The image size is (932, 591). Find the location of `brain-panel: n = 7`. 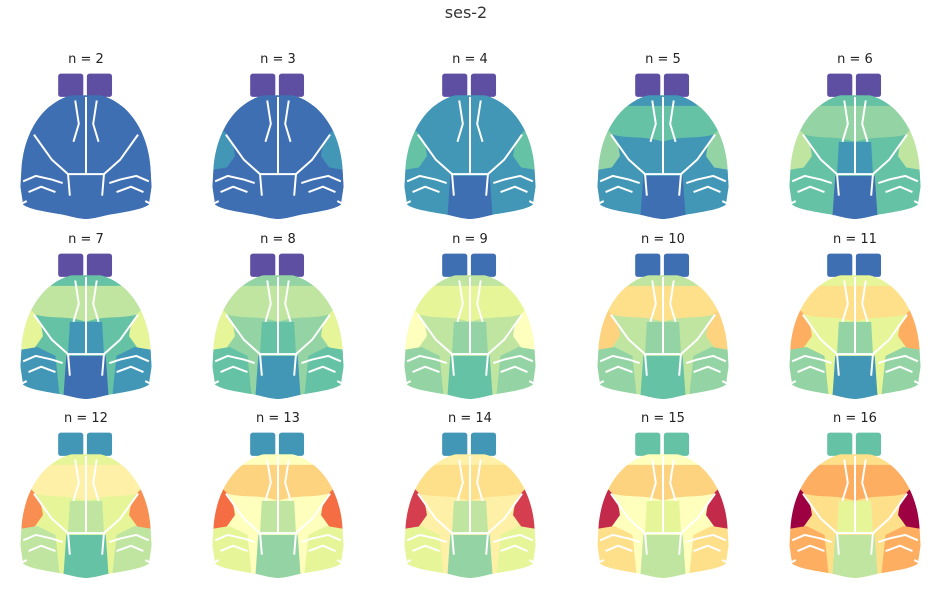

brain-panel: n = 7 is located at coordinates (86, 320).